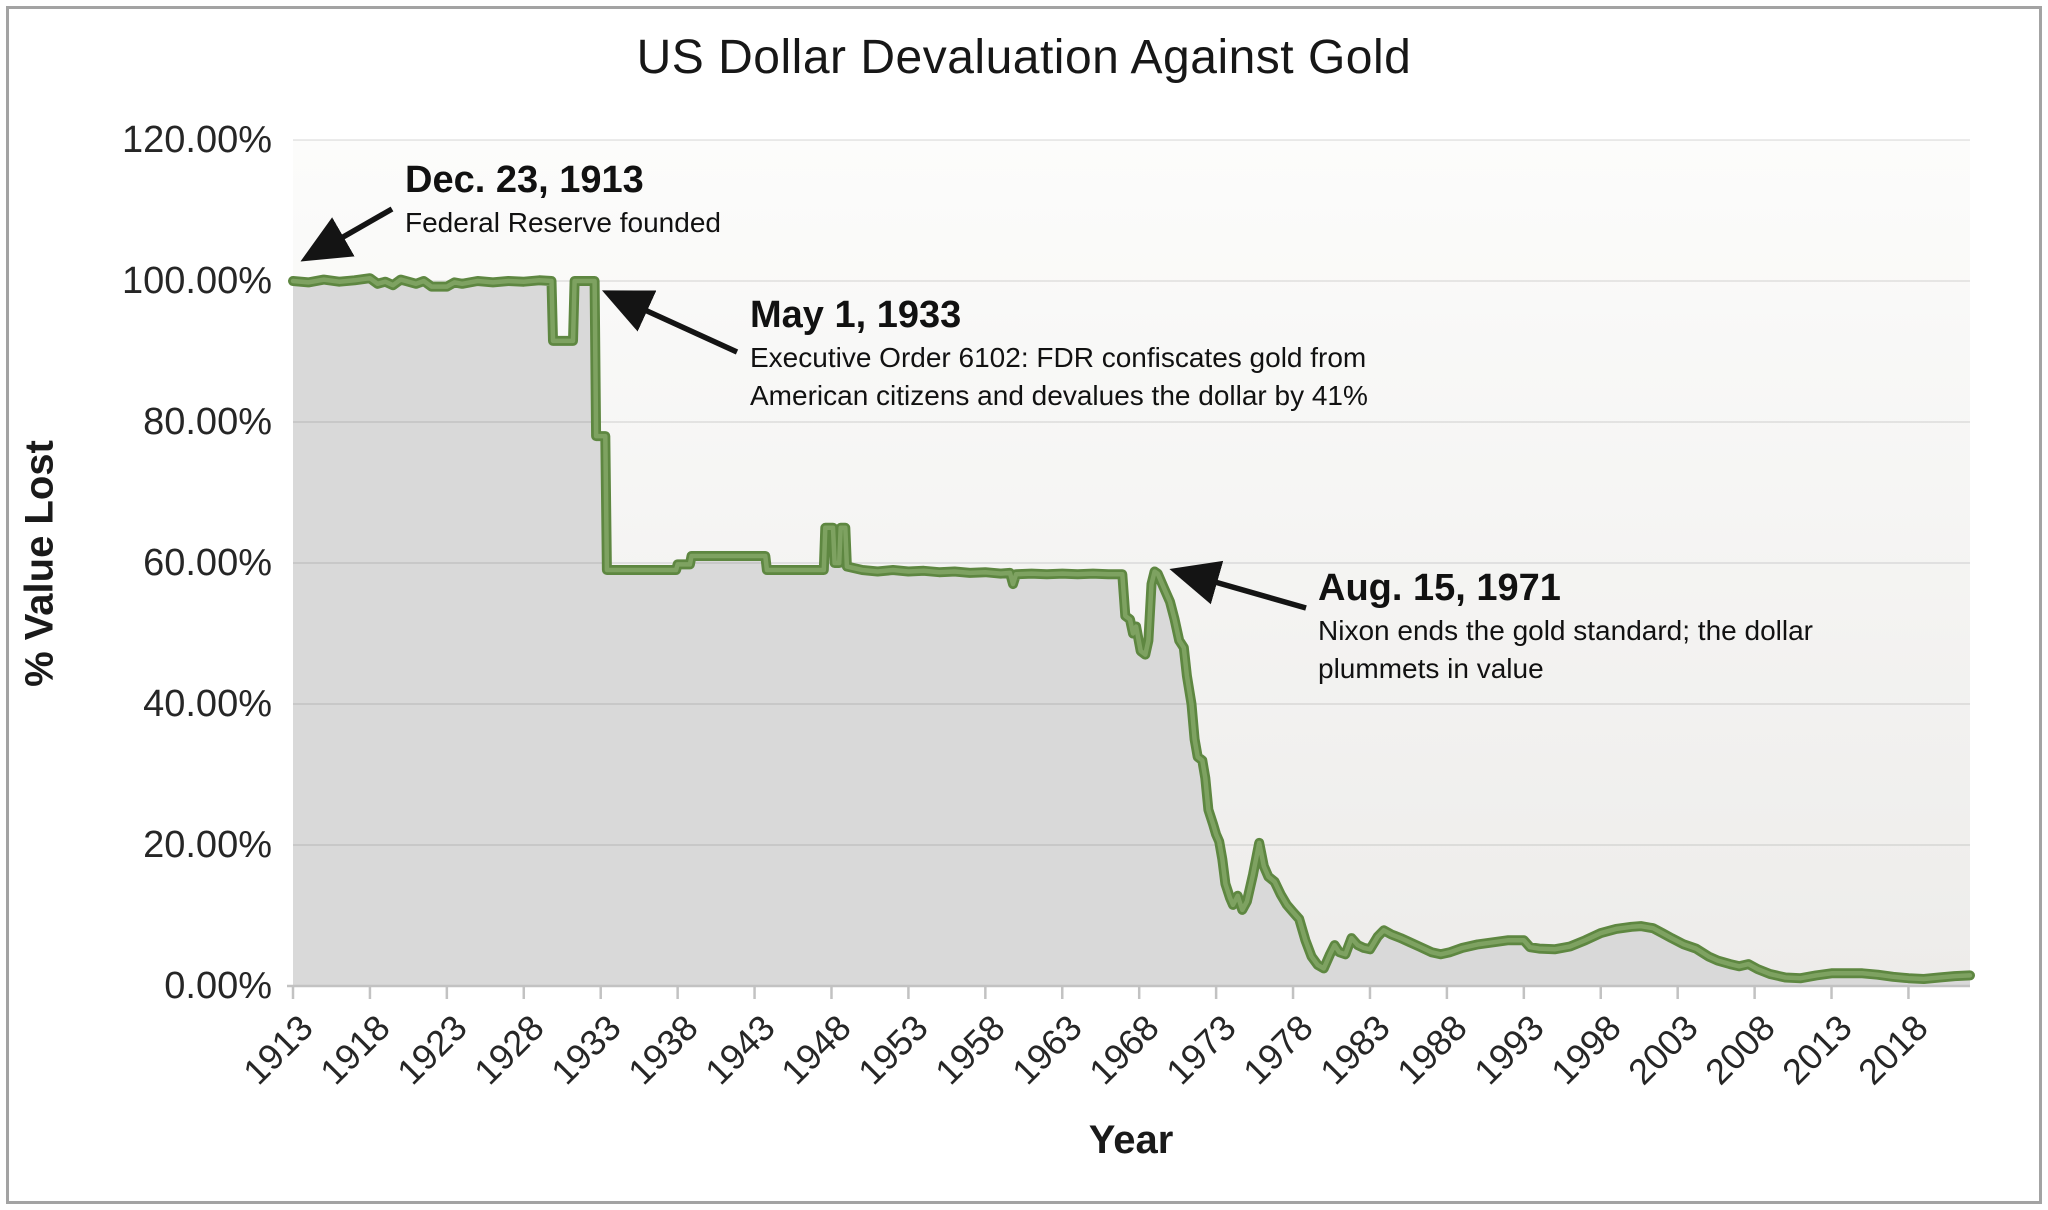 This screenshot has height=1210, width=2048. I want to click on annotation-text: Federal Reserve founded, so click(563, 222).